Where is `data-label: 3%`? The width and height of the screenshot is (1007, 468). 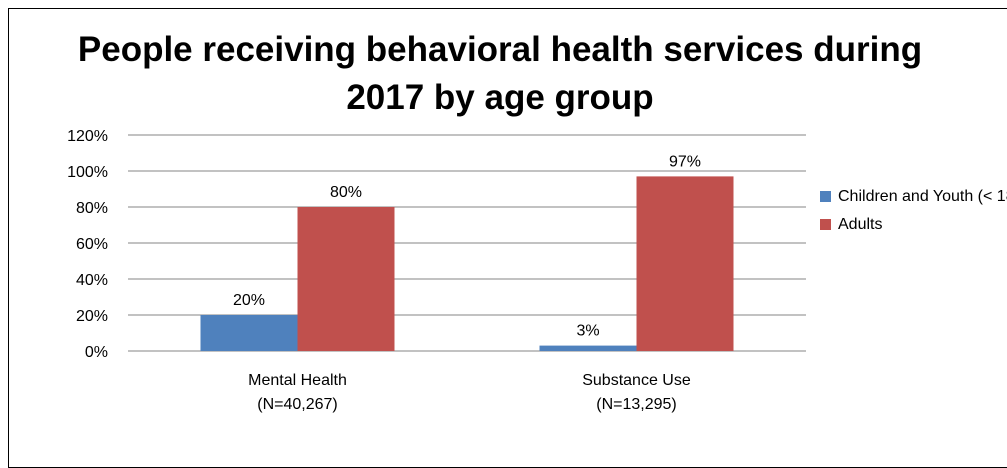
data-label: 3% is located at coordinates (587, 331).